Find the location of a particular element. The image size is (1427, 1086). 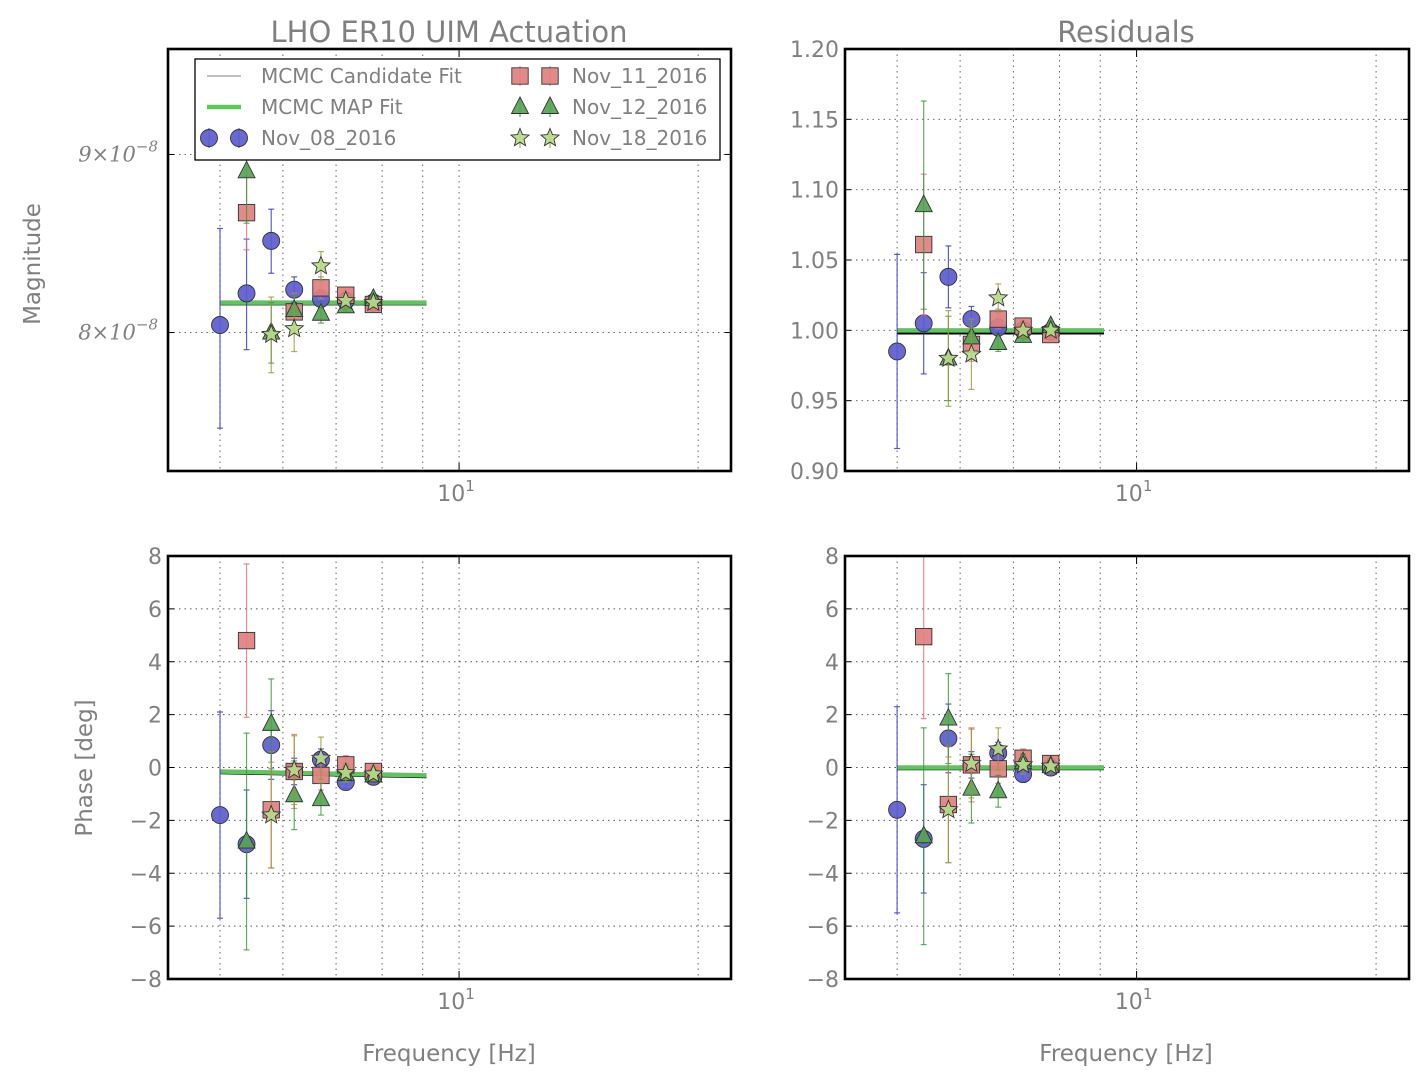

y-tick-label: 0.90 is located at coordinates (814, 472).